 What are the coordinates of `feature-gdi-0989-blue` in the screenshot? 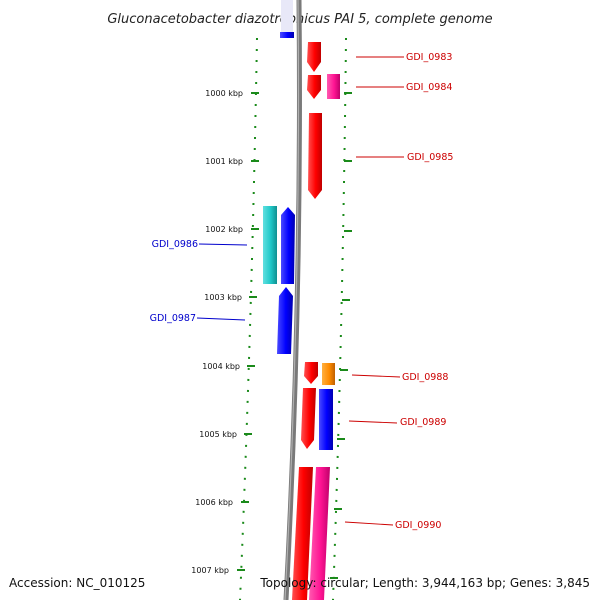 It's located at (326, 419).